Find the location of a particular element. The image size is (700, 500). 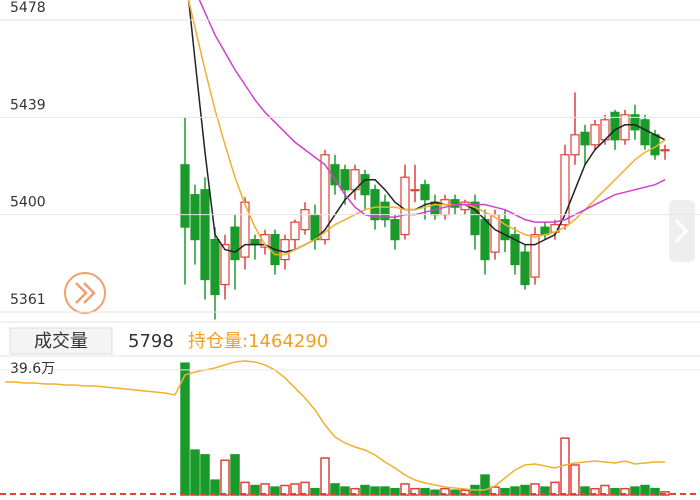

volume-button-label: 成交量 is located at coordinates (61, 341).